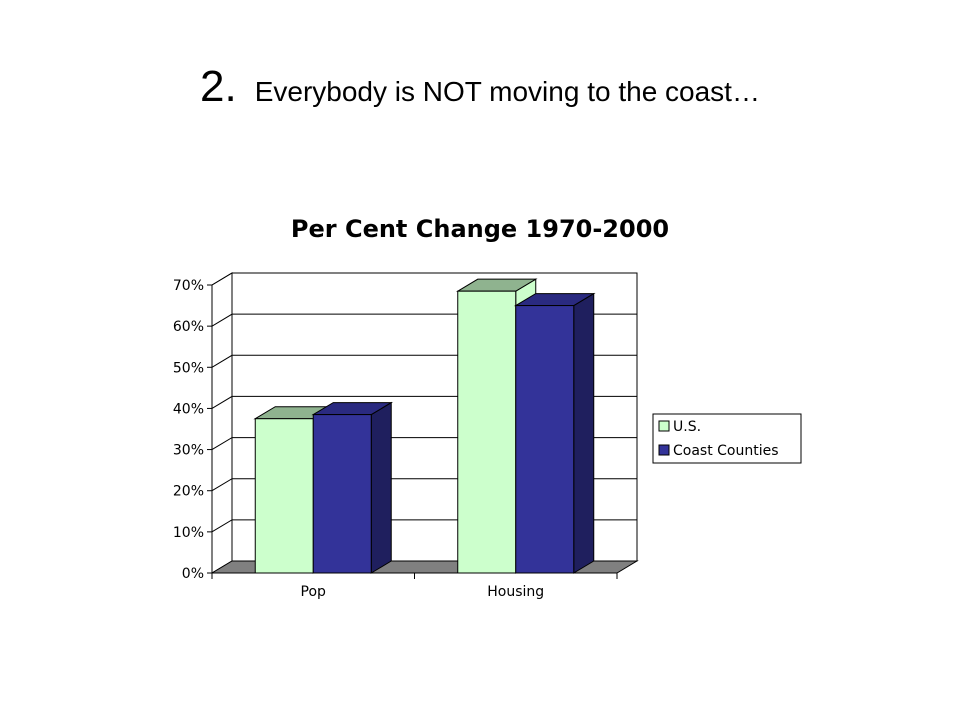 The image size is (960, 720). What do you see at coordinates (188, 451) in the screenshot?
I see `y-tick-label: 30%` at bounding box center [188, 451].